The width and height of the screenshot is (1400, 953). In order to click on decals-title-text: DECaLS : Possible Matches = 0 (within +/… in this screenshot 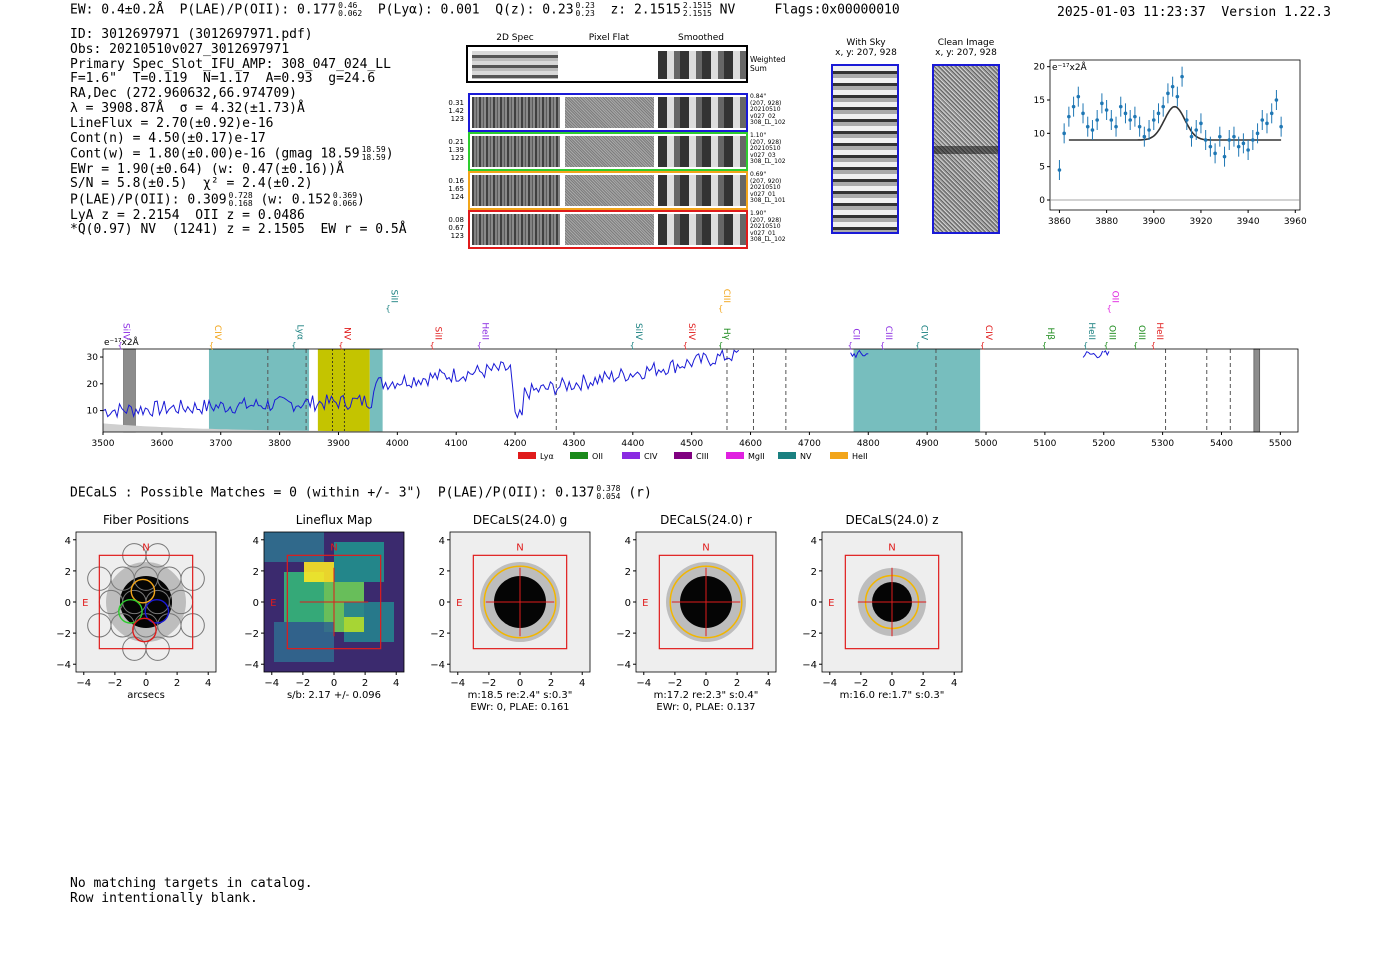, I will do `click(332, 493)`.